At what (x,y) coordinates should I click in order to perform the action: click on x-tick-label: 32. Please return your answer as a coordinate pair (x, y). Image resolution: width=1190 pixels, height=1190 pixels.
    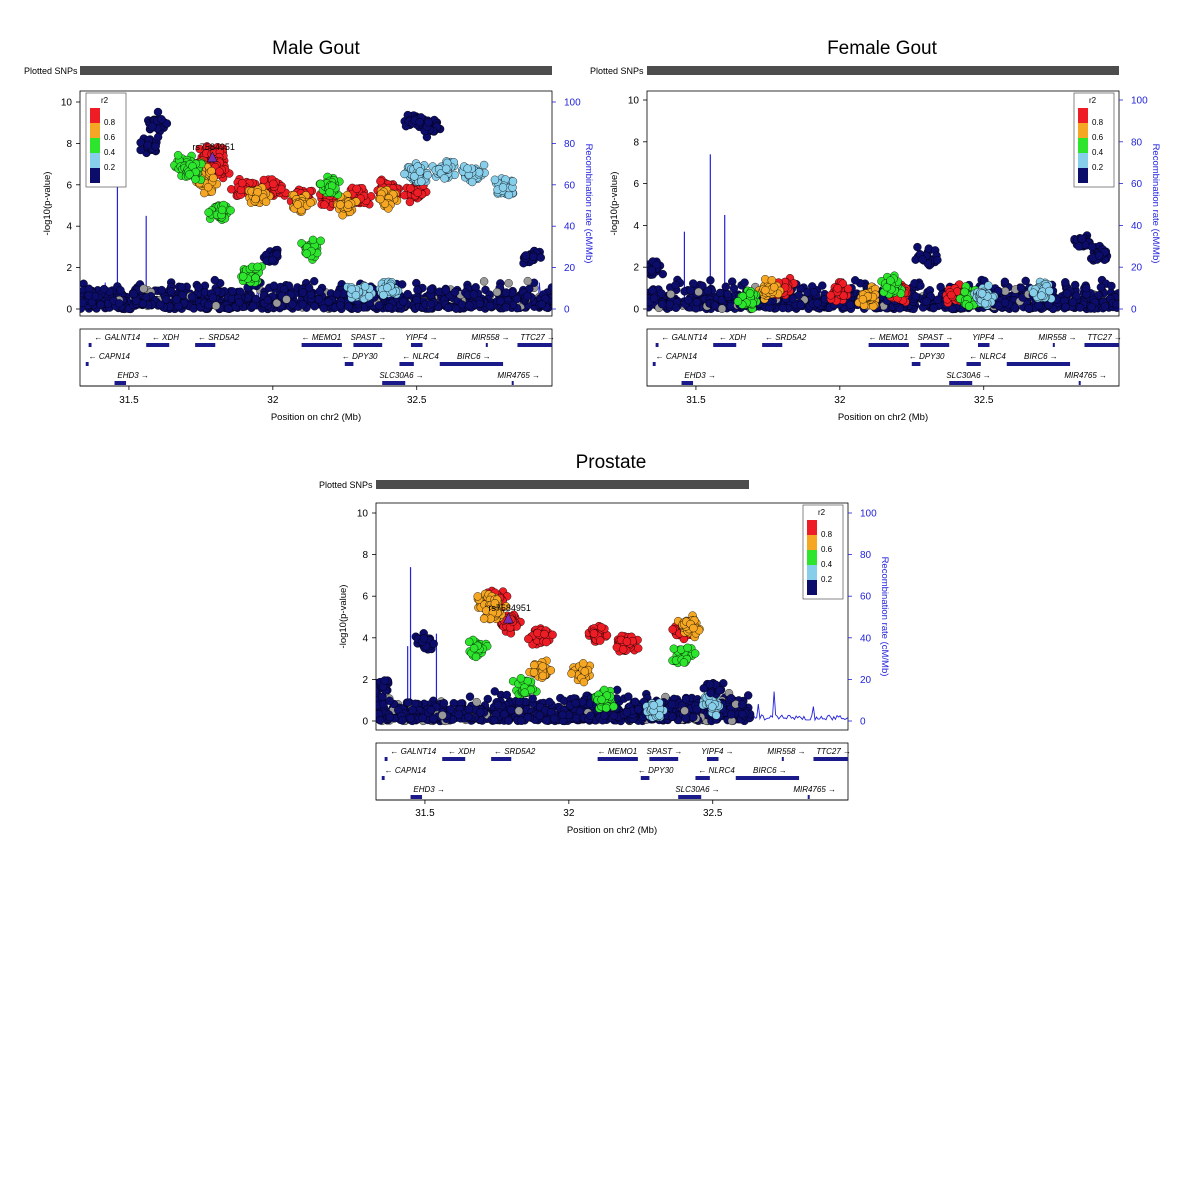
    Looking at the image, I should click on (273, 400).